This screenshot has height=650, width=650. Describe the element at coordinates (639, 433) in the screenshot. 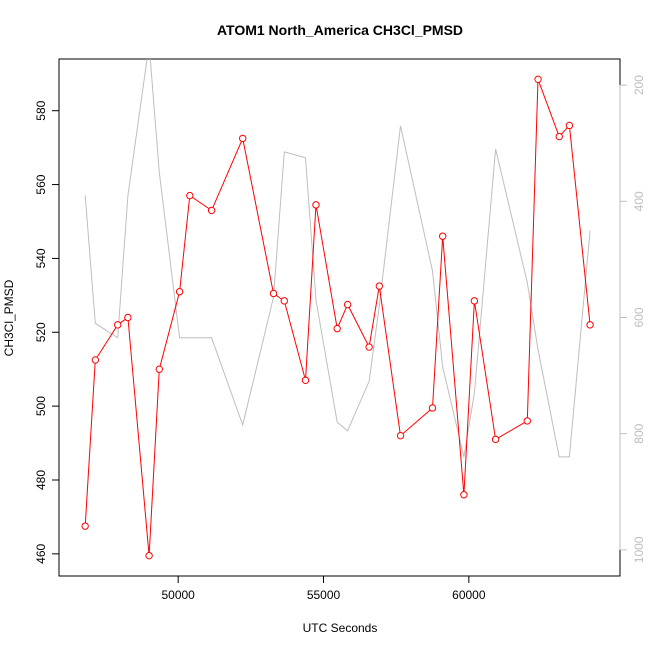

I see `y2-tick-label: 800` at that location.